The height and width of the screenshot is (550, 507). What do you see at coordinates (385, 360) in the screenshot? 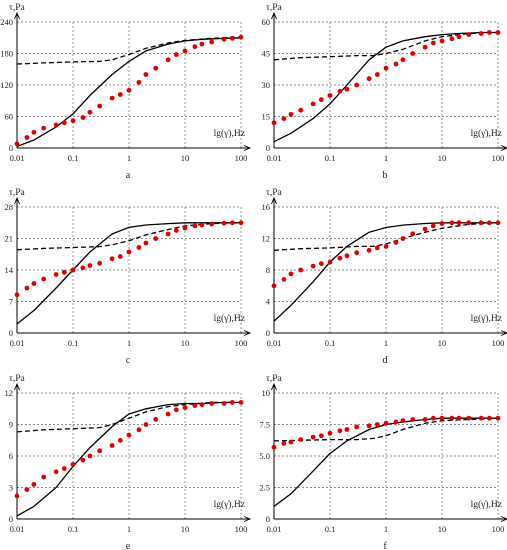
I see `panel-label: d` at bounding box center [385, 360].